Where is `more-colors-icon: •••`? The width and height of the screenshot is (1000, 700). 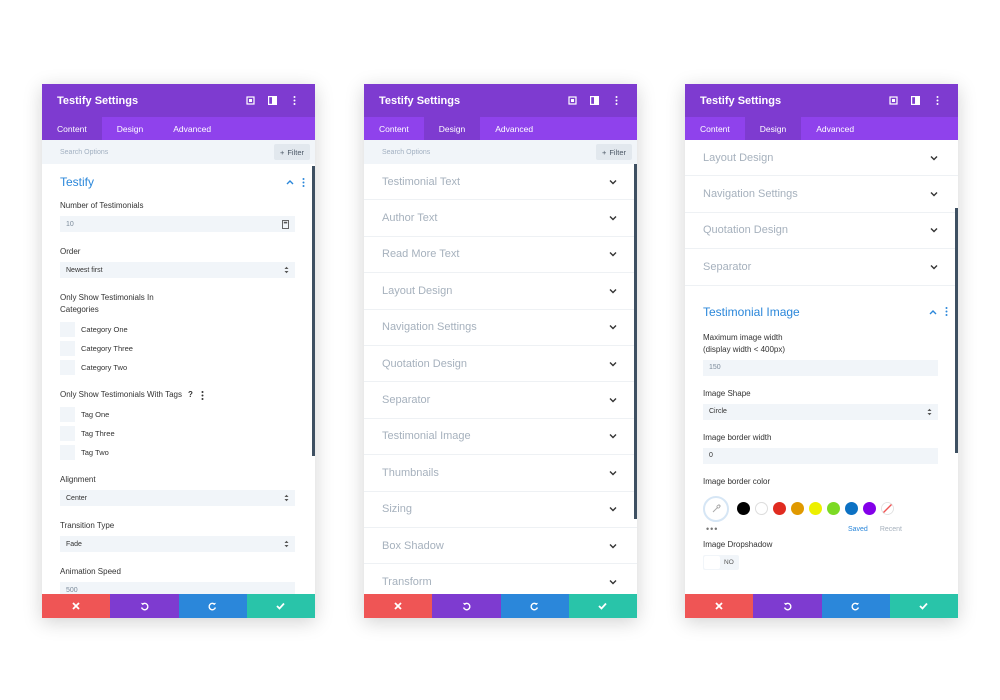 more-colors-icon: ••• is located at coordinates (712, 529).